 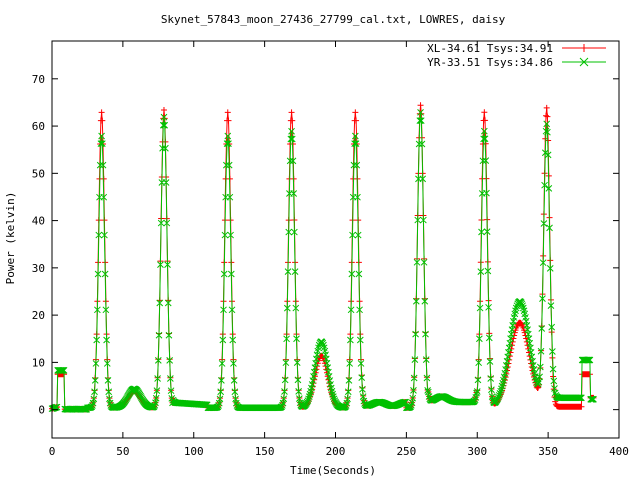 I want to click on x-tick-label: 350, so click(x=548, y=451).